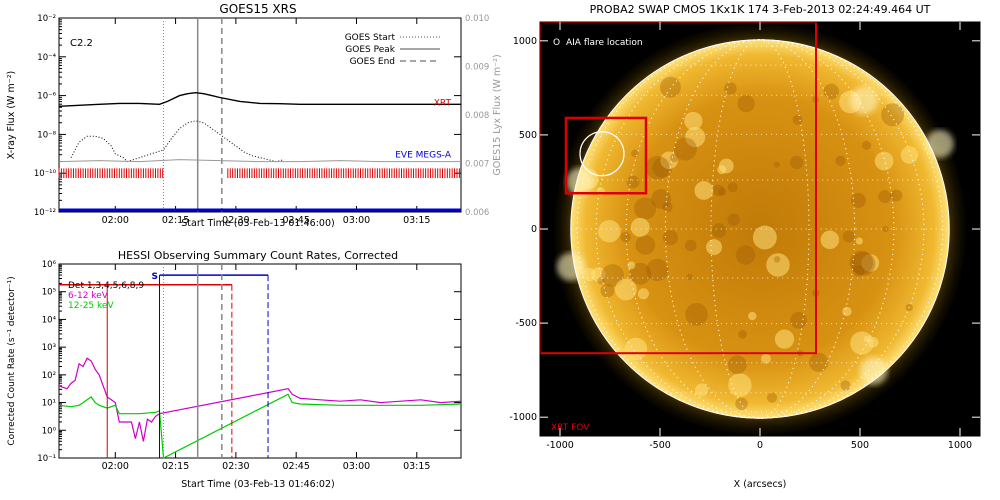 The height and width of the screenshot is (500, 1000). What do you see at coordinates (12, 360) in the screenshot?
I see `hessi-ylabel: Corrected Count Rate (s⁻¹ detector⁻¹)` at bounding box center [12, 360].